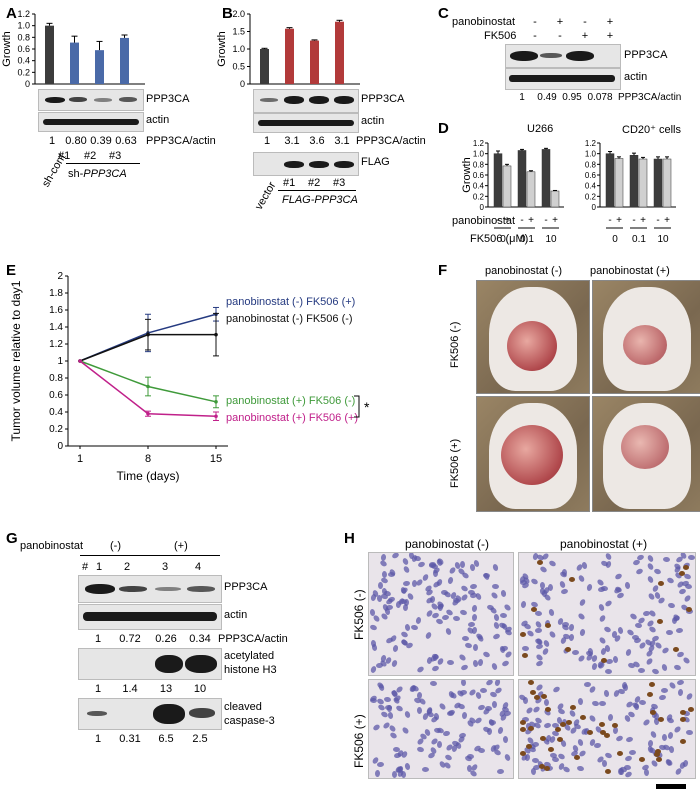  I want to click on bar-#3, so click(339, 52).